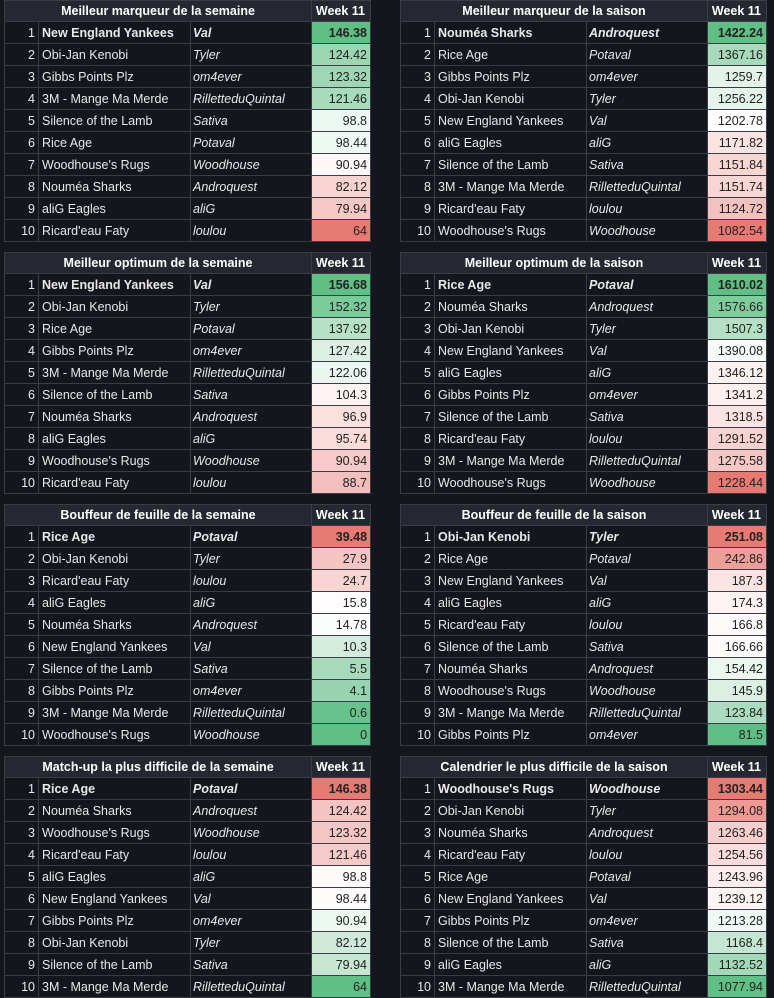  Describe the element at coordinates (187, 964) in the screenshot. I see `table-row: 9 Silence of the Lamb Sativa 79.94` at that location.